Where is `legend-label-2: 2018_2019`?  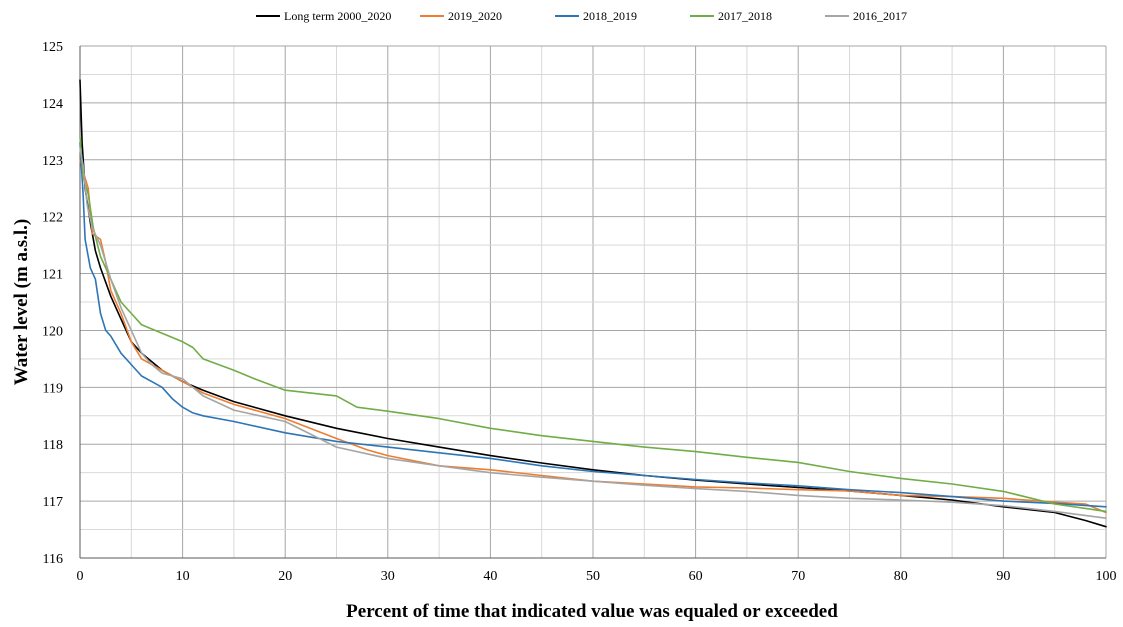
legend-label-2: 2018_2019 is located at coordinates (610, 16).